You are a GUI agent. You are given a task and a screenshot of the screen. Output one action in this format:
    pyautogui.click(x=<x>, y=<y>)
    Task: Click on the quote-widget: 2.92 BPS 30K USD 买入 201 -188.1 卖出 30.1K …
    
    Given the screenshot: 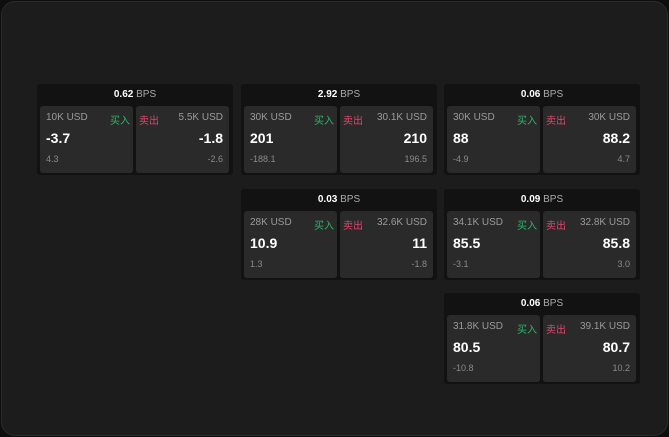 What is the action you would take?
    pyautogui.click(x=339, y=129)
    